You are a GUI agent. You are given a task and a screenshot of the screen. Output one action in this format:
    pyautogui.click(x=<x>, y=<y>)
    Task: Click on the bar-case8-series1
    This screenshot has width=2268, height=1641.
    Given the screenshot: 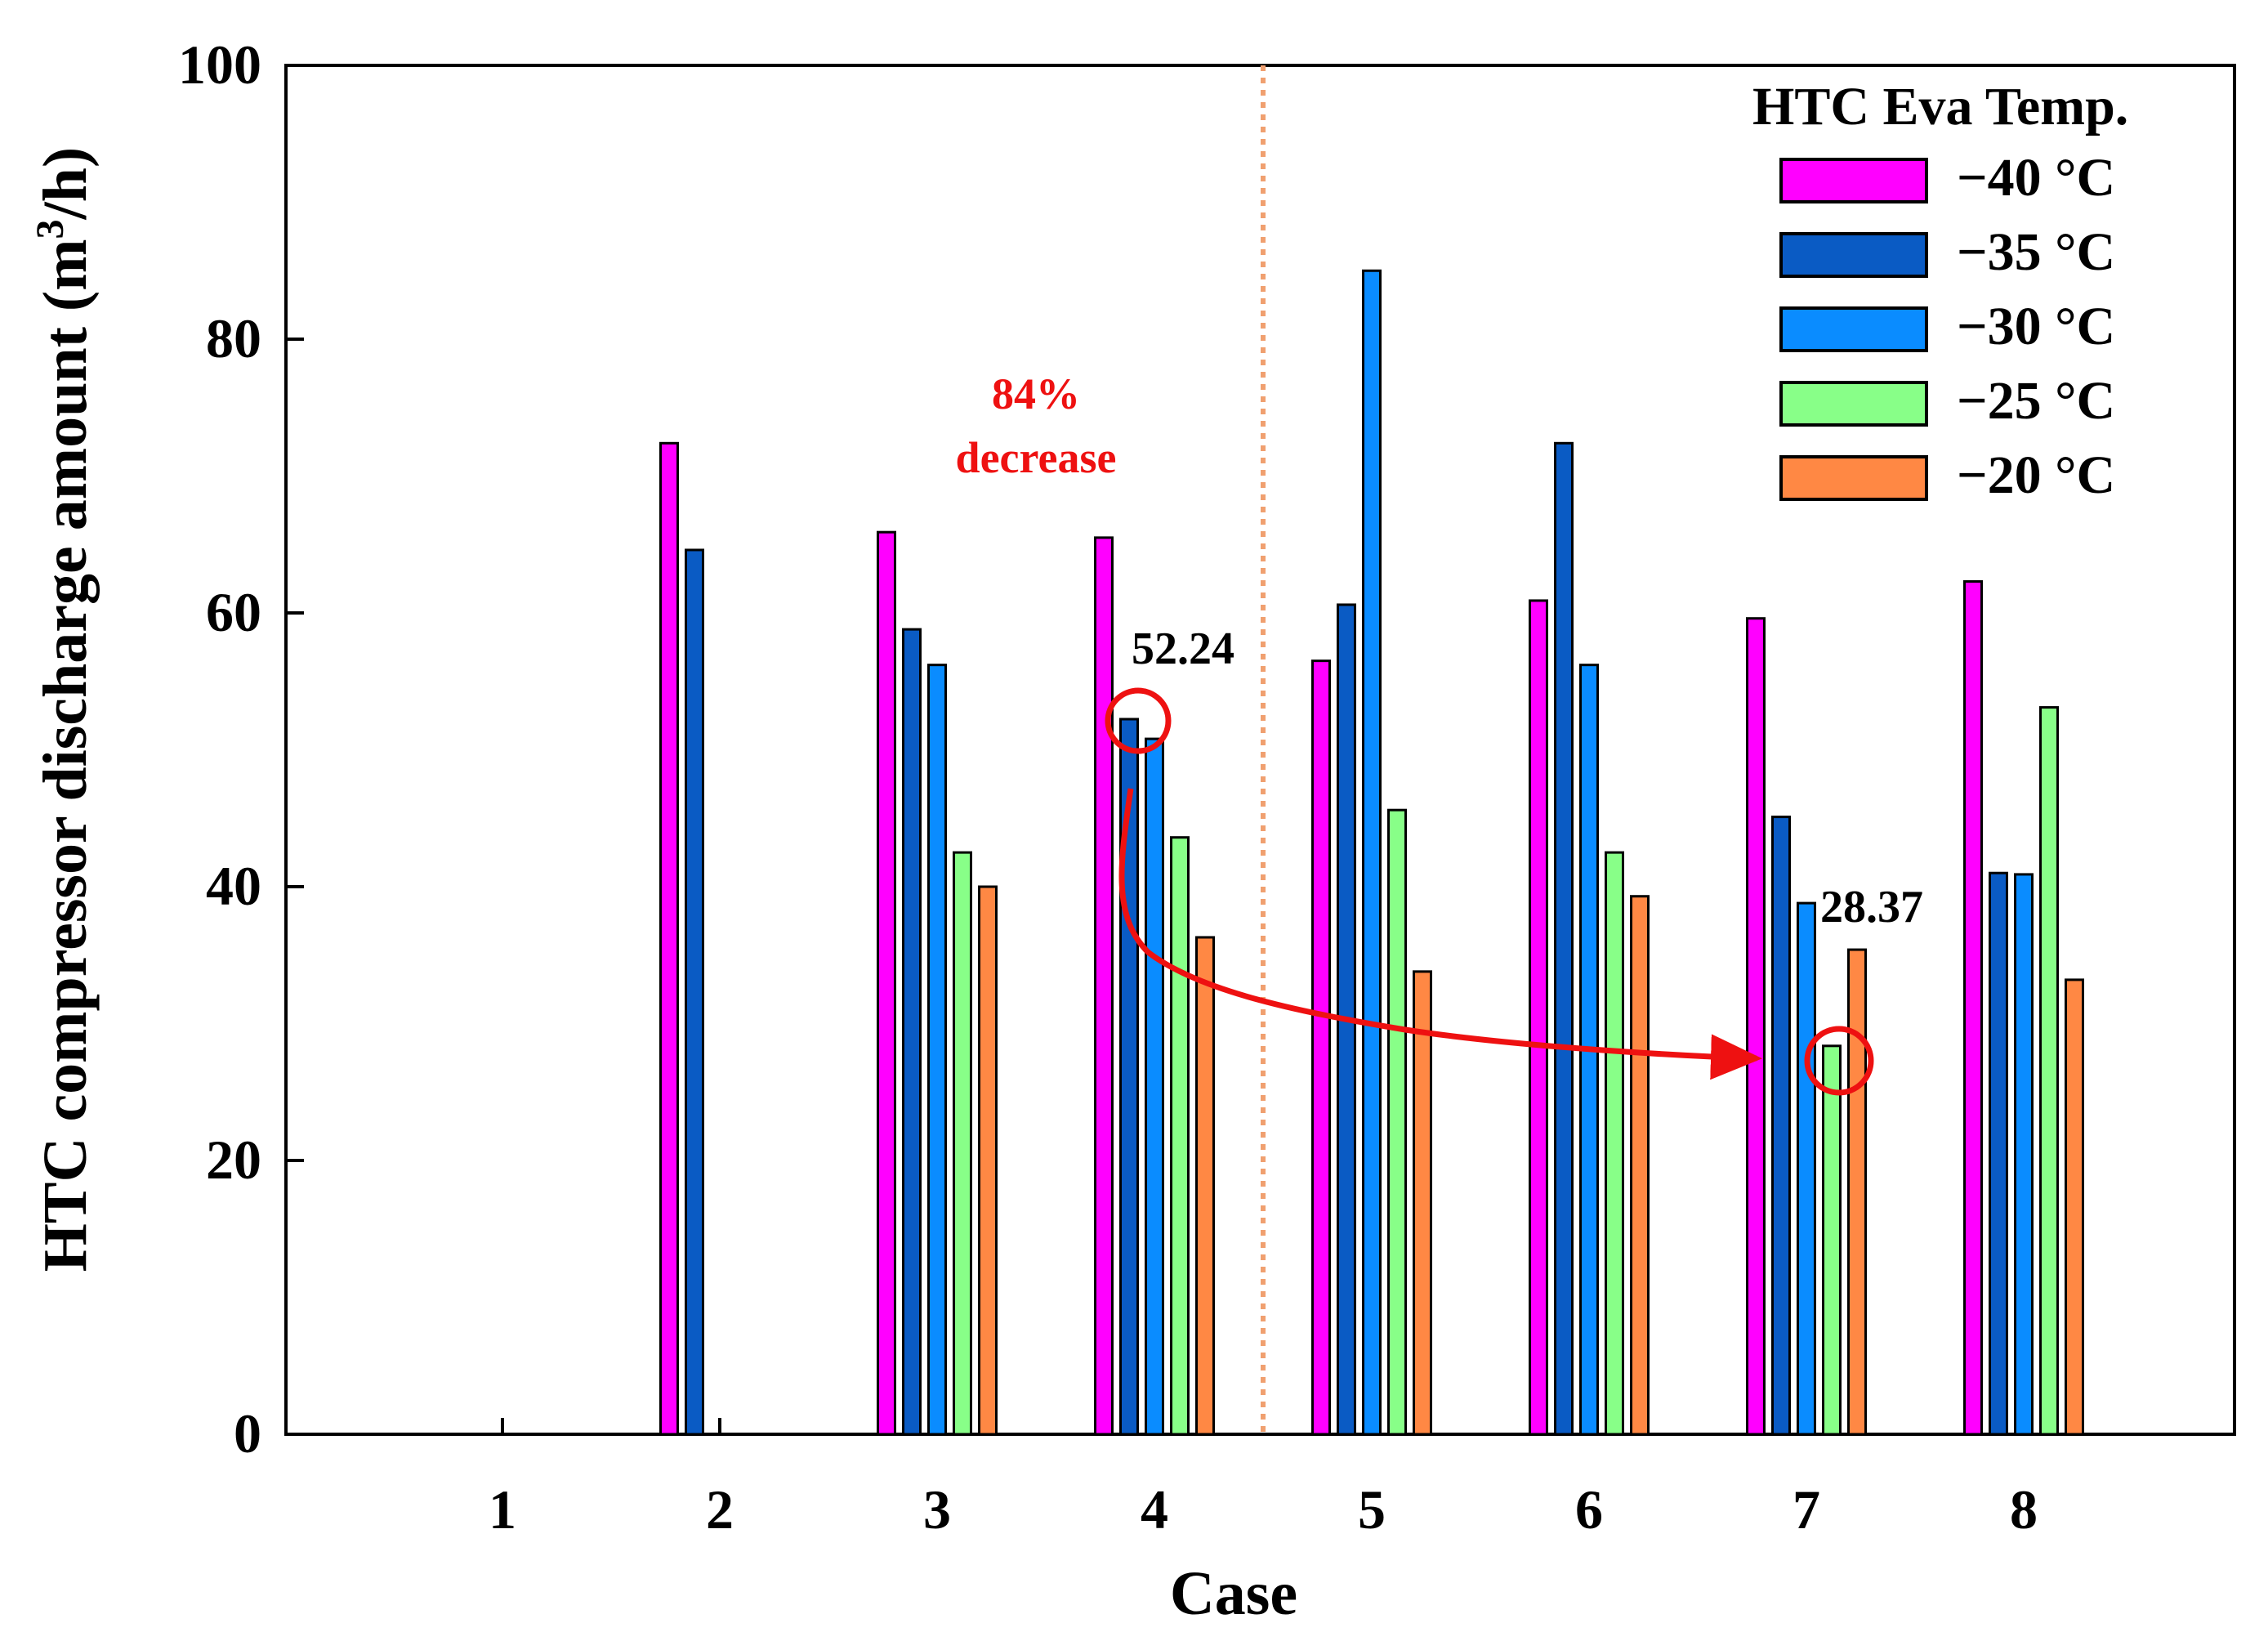 What is the action you would take?
    pyautogui.click(x=1973, y=1007)
    